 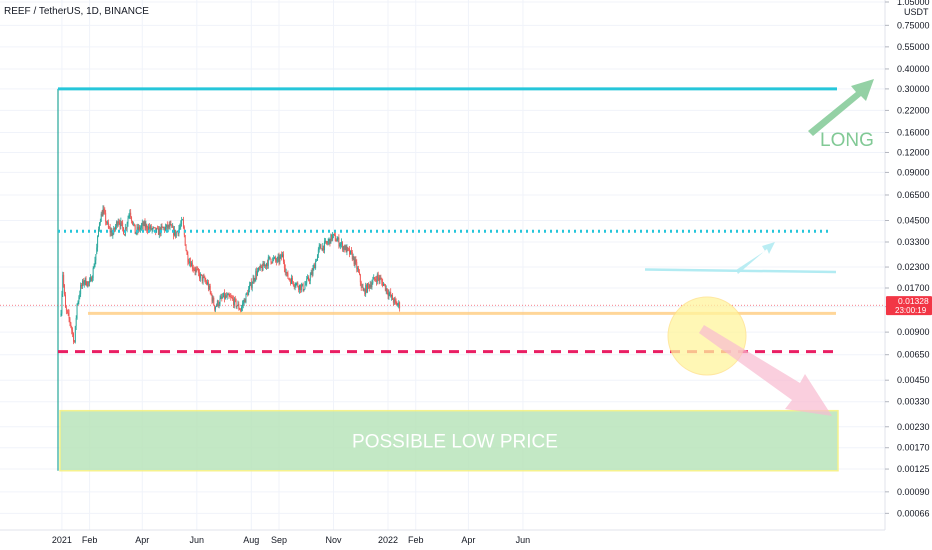 What do you see at coordinates (334, 540) in the screenshot?
I see `time-tick-label: Nov` at bounding box center [334, 540].